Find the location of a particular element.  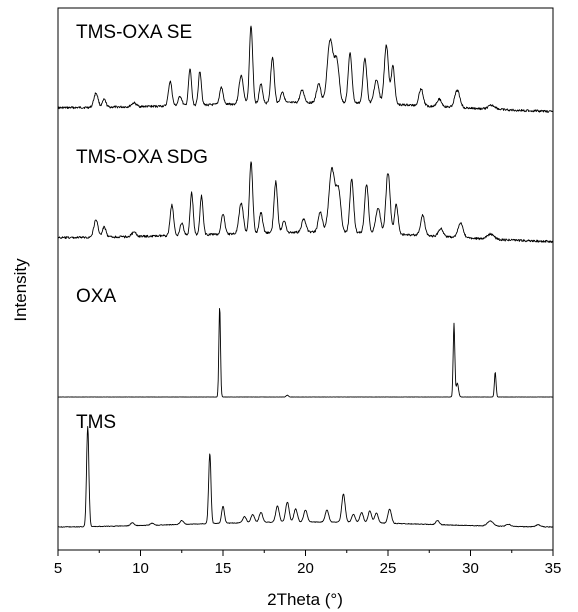

x-axis: 5 10 15 20 25 30 35 is located at coordinates (308, 563).